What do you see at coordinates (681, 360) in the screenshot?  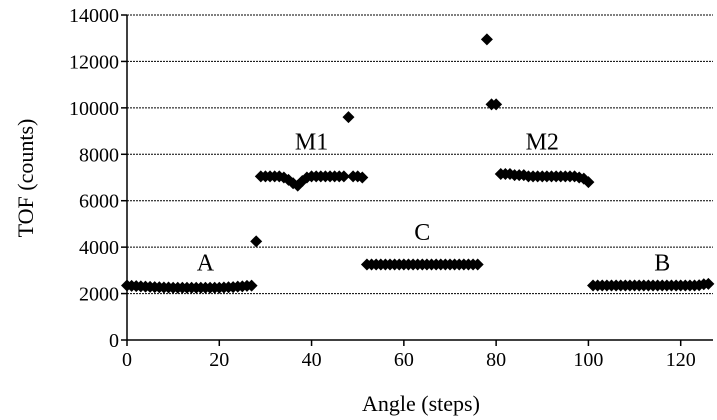 I see `x-tick-label-120: 120` at bounding box center [681, 360].